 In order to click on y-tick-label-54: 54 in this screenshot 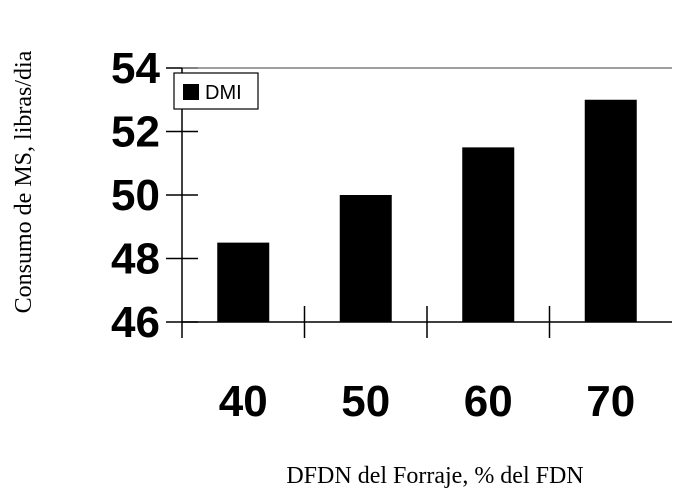, I will do `click(135, 68)`.